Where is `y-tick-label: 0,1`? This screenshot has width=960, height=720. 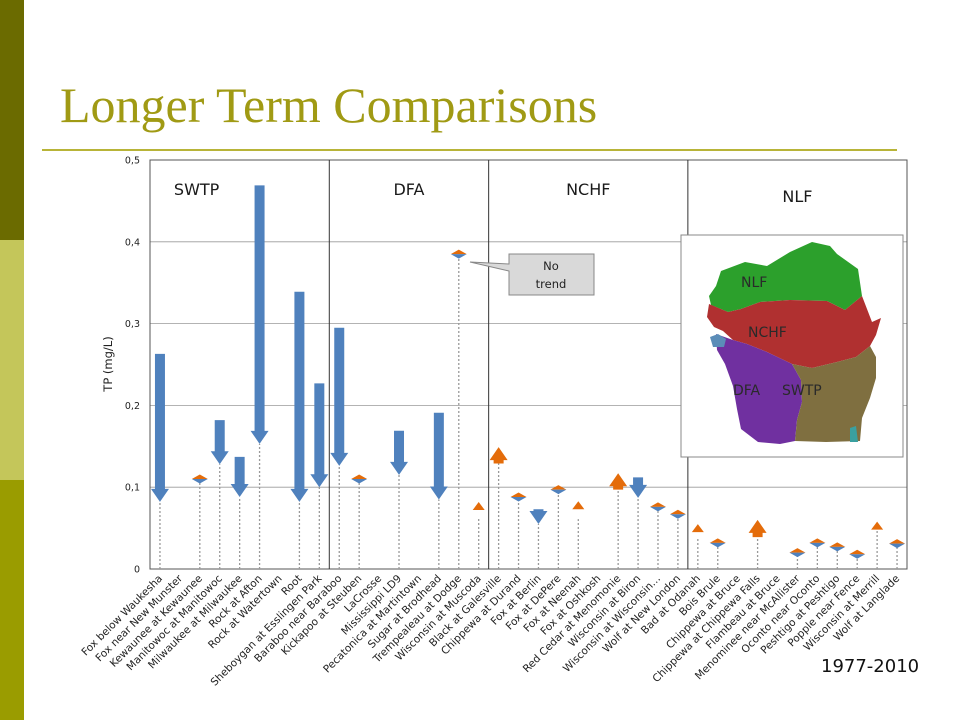
y-tick-label: 0,1 is located at coordinates (132, 488).